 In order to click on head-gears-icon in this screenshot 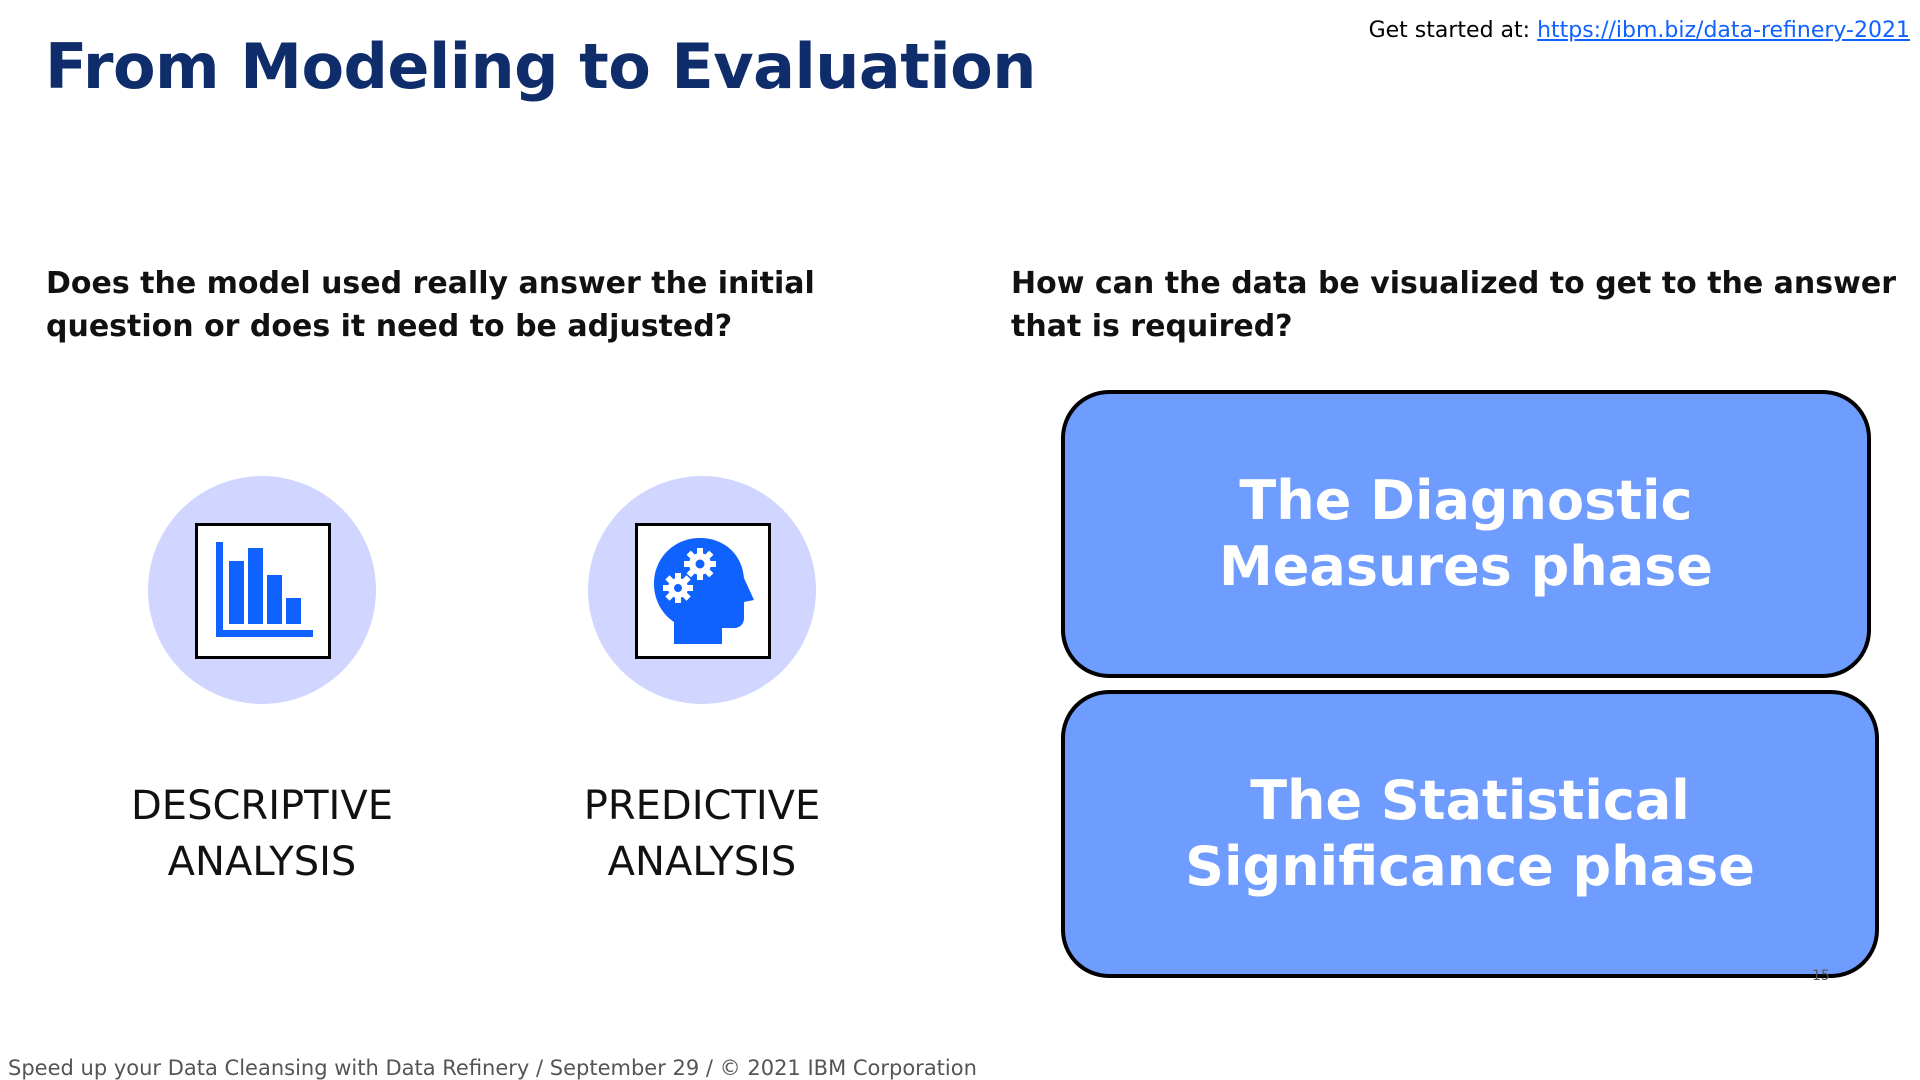, I will do `click(703, 591)`.